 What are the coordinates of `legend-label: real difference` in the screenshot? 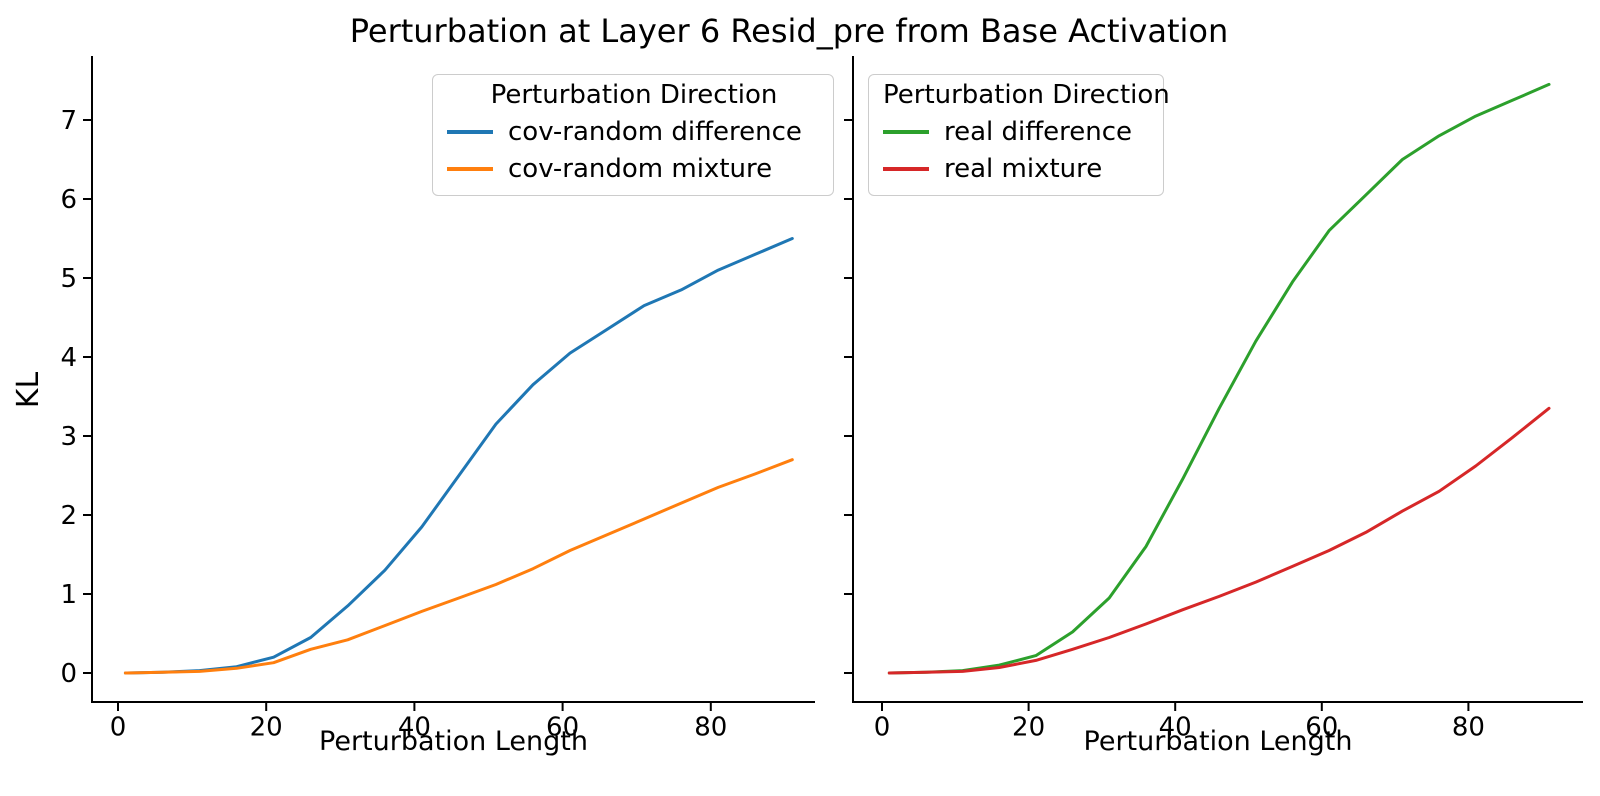 It's located at (1038, 131).